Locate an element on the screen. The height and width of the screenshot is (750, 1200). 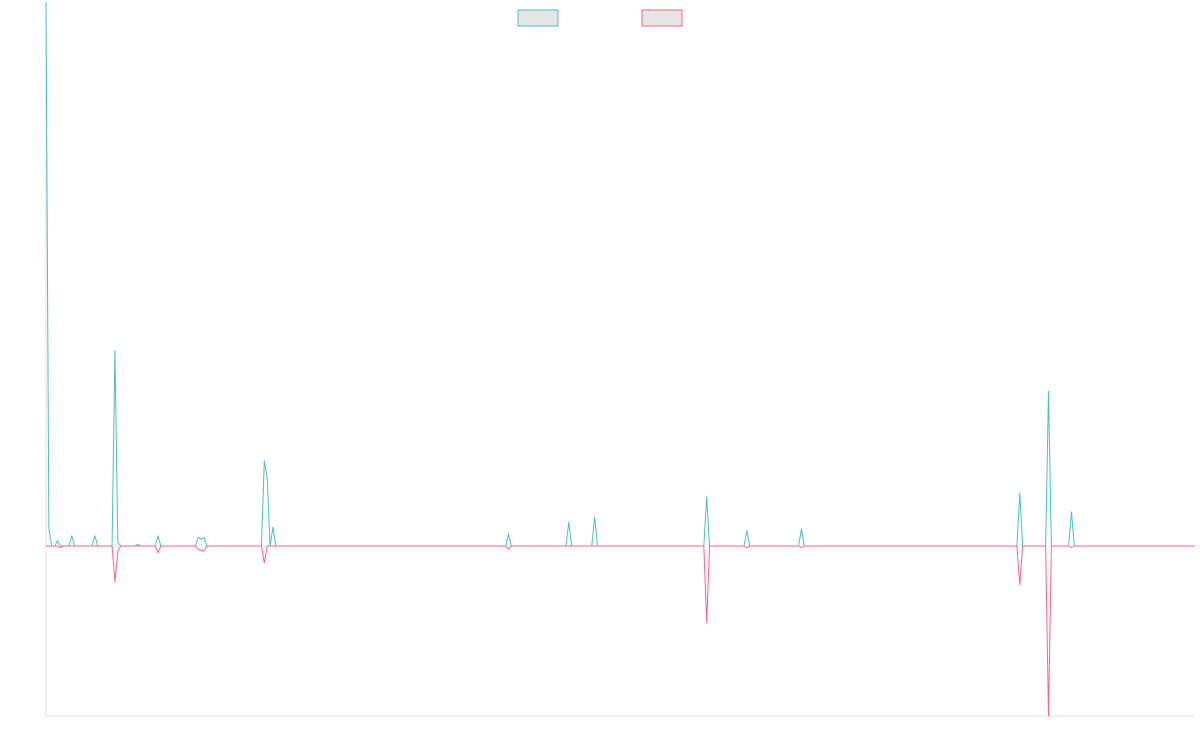
chart-legend is located at coordinates (600, 18).